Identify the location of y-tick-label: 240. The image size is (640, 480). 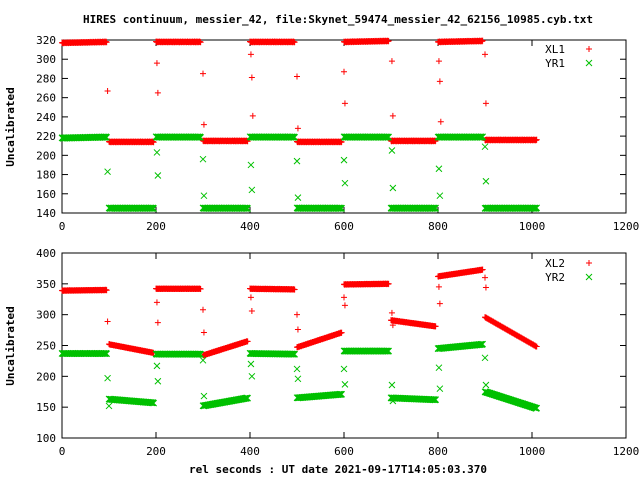
(46, 117).